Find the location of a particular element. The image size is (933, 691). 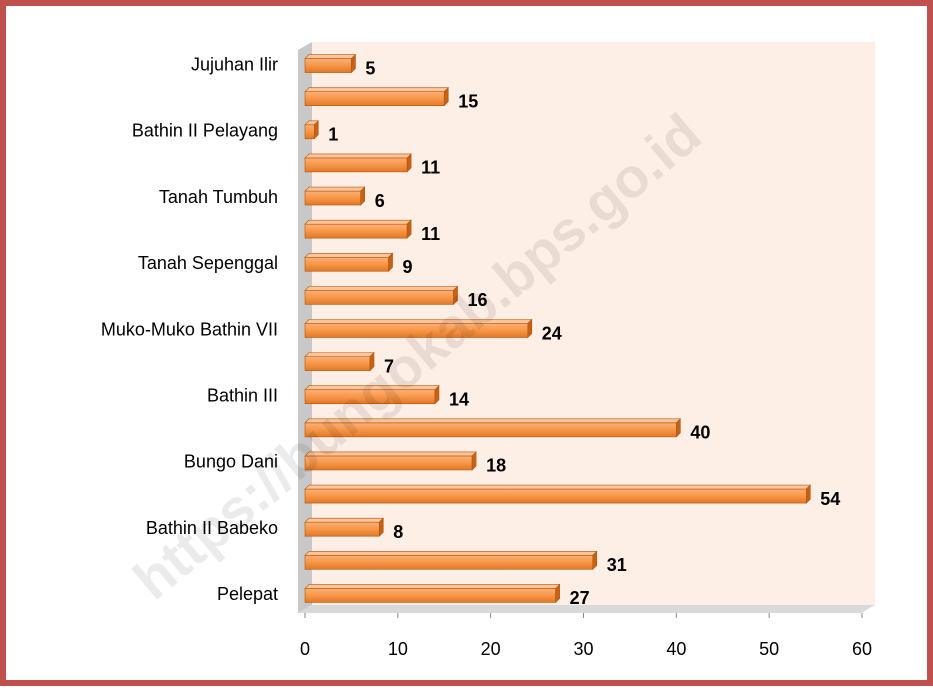

value-label: 9 is located at coordinates (408, 267).